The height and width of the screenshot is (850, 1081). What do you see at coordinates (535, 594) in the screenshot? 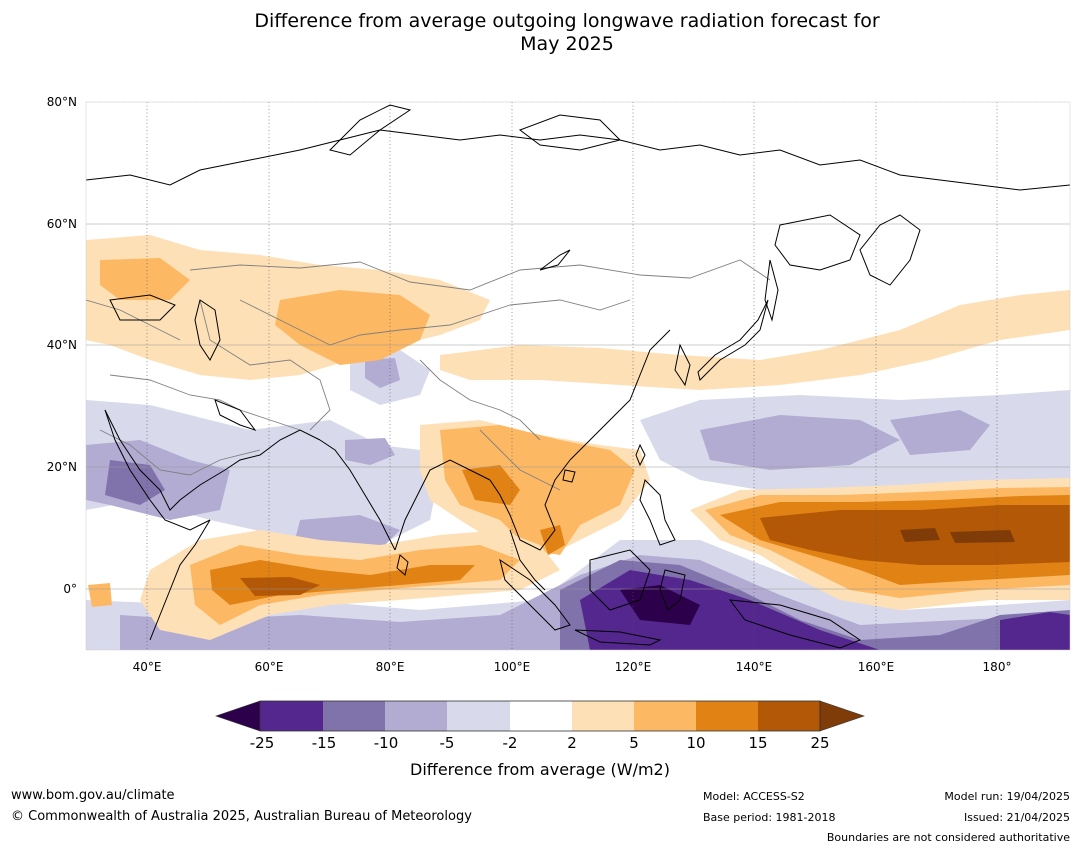
I see `coastline-sumatra` at bounding box center [535, 594].